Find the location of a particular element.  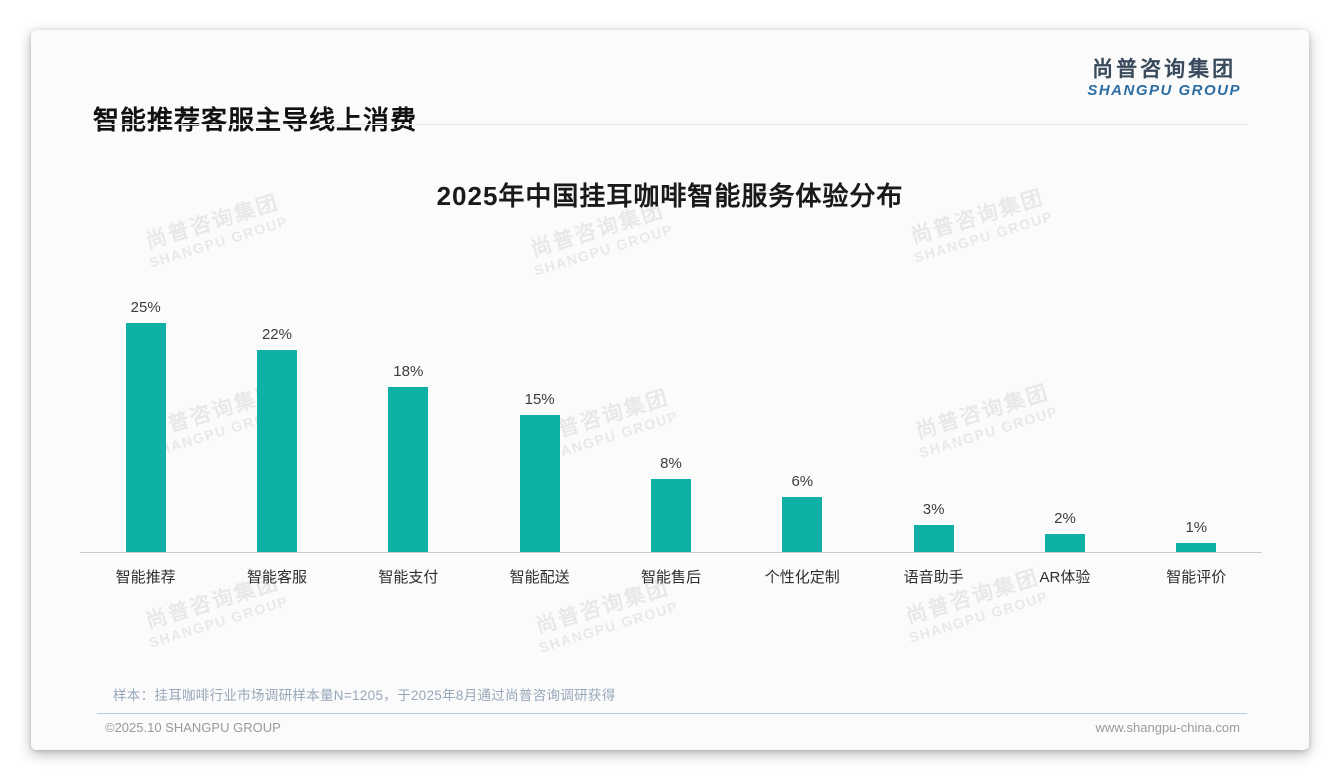

bar-value-label: 18% is located at coordinates (408, 371).